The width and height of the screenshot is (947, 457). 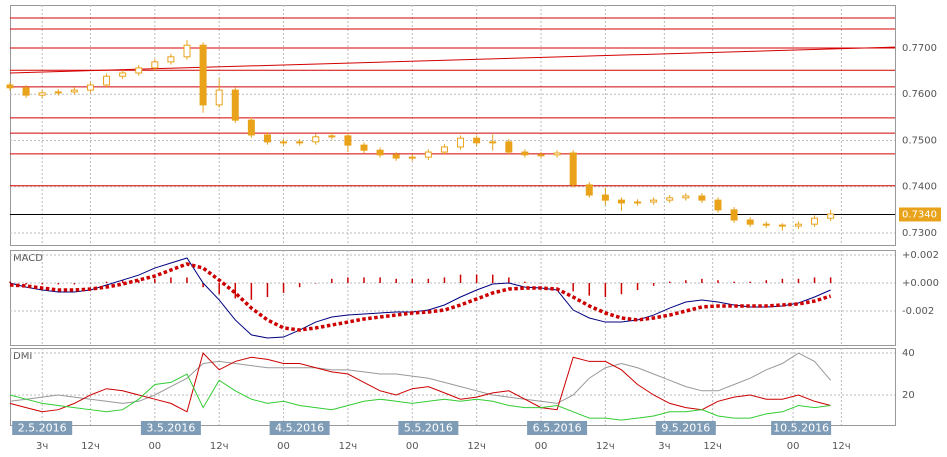 What do you see at coordinates (919, 140) in the screenshot?
I see `y-tick-label: 0.7500` at bounding box center [919, 140].